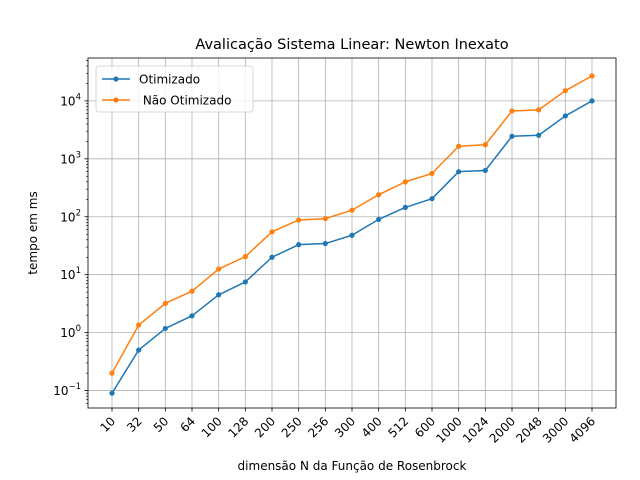  I want to click on x-axis-label: dimensão N da Função de Rosenbrock, so click(352, 466).